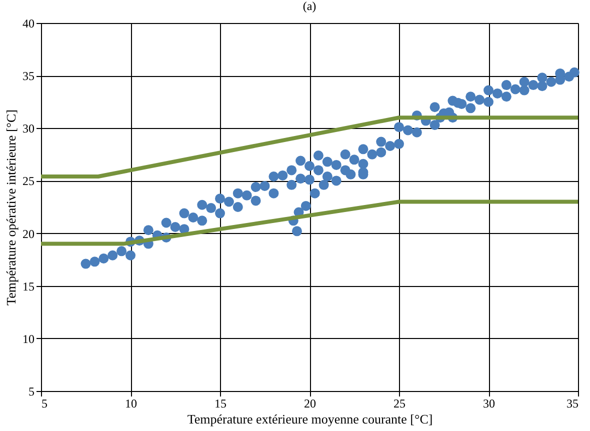 The height and width of the screenshot is (431, 590). What do you see at coordinates (28, 286) in the screenshot?
I see `y-tick-label: 15` at bounding box center [28, 286].